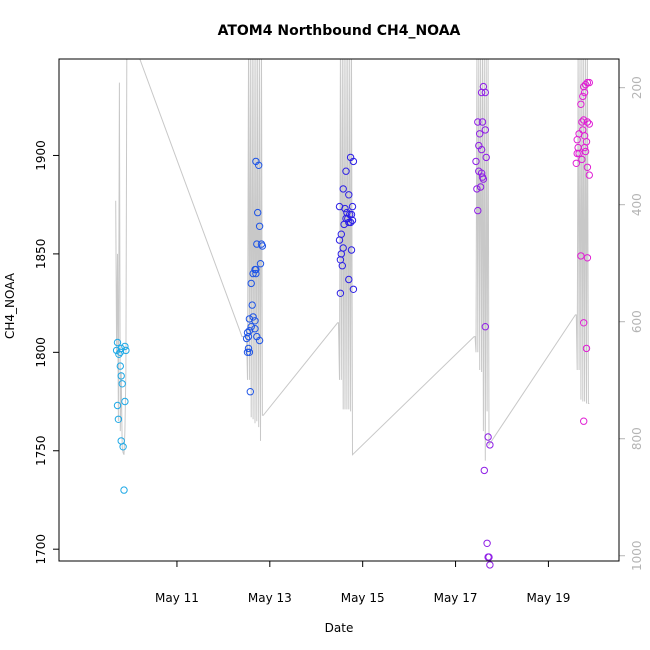  Describe the element at coordinates (637, 555) in the screenshot. I see `y2-tick-label: 1000` at that location.